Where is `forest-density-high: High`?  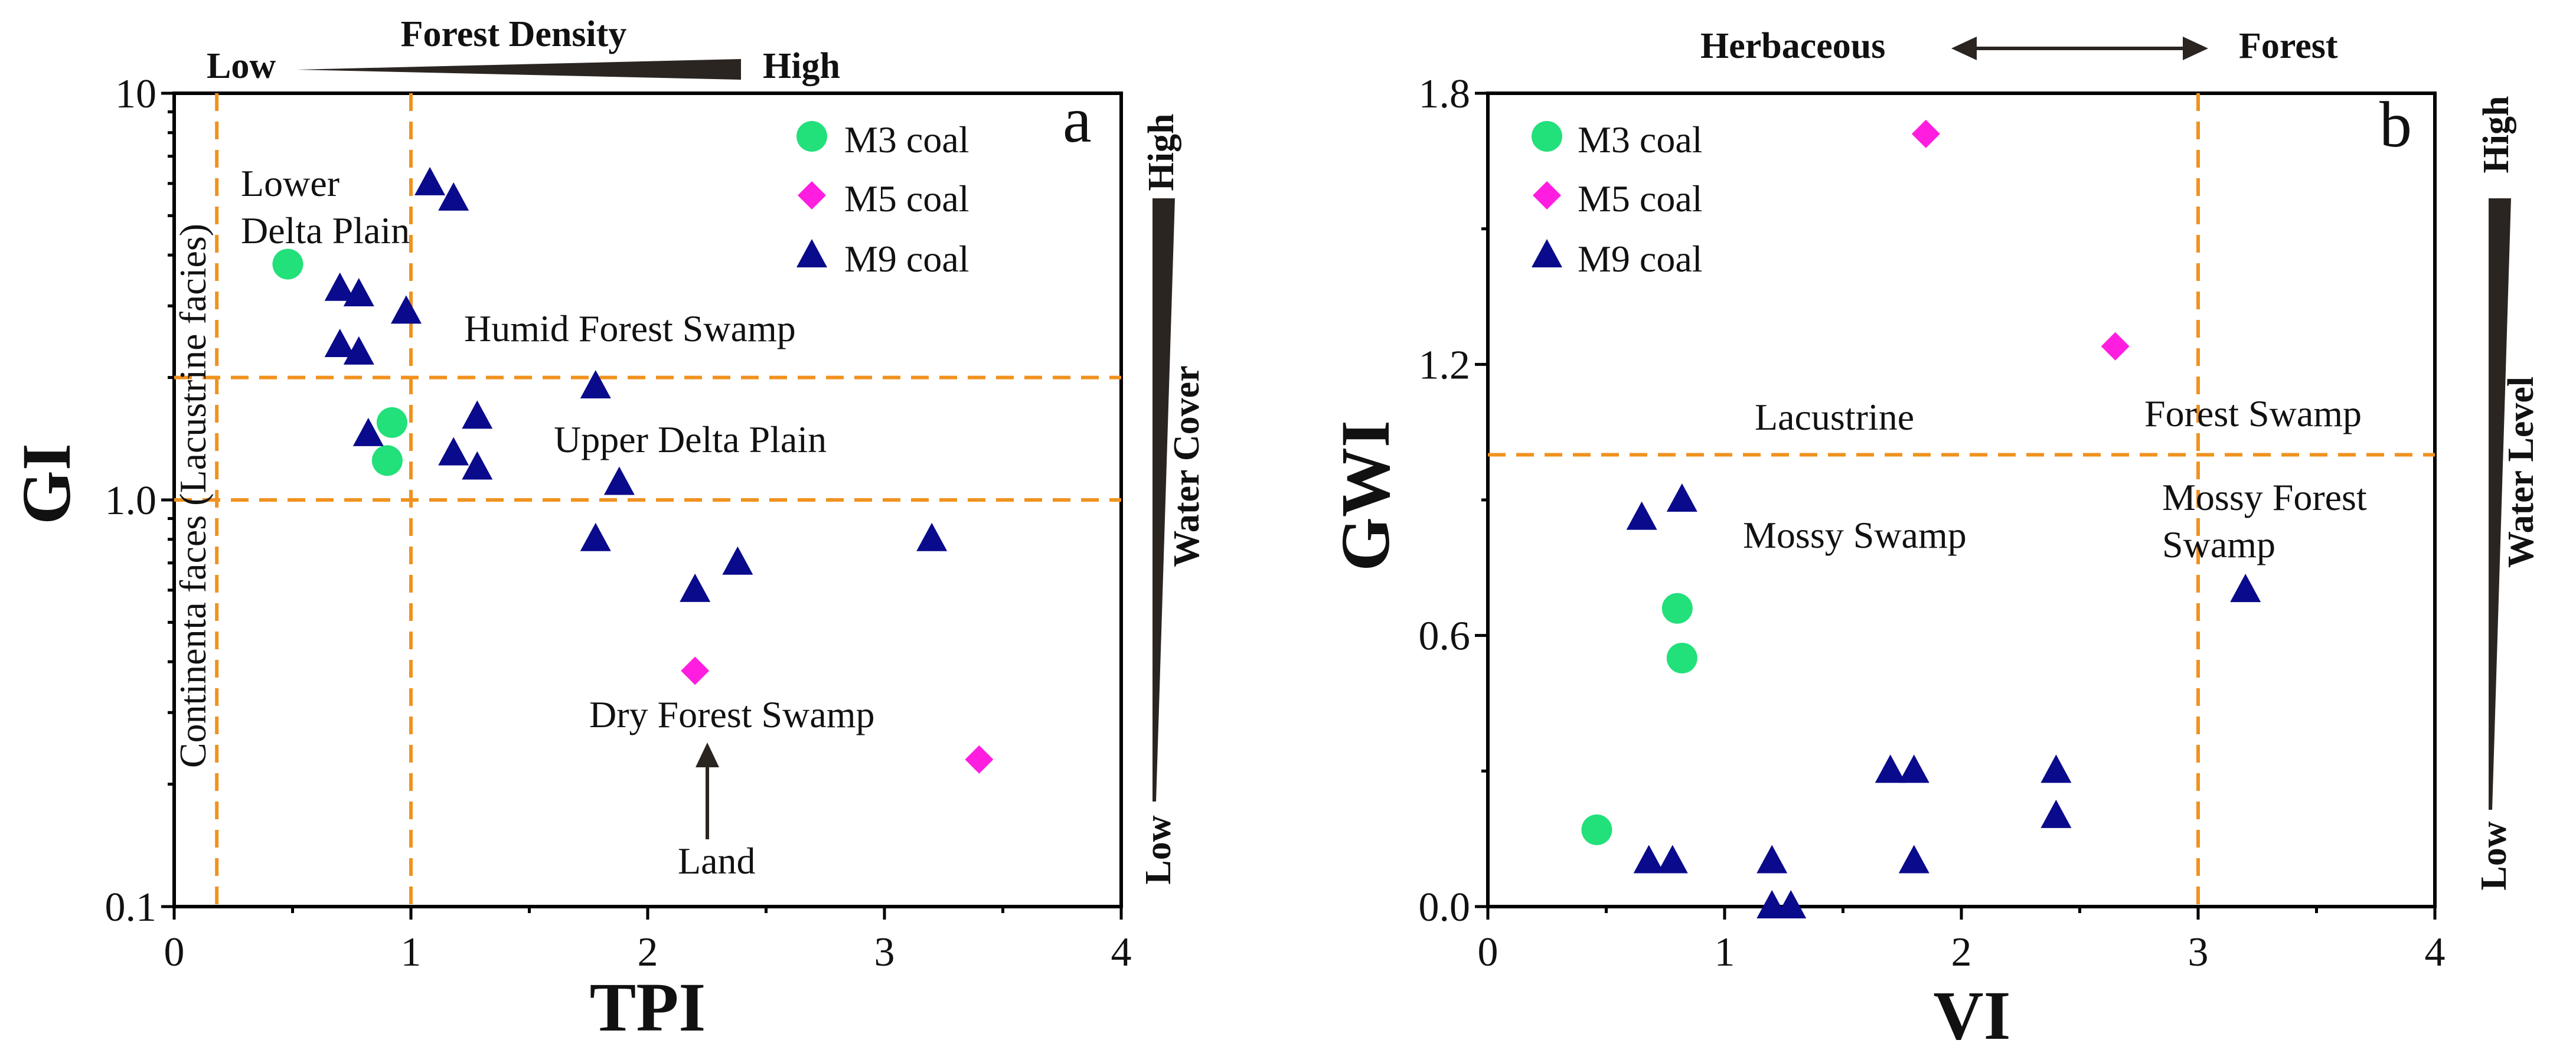 forest-density-high: High is located at coordinates (801, 66).